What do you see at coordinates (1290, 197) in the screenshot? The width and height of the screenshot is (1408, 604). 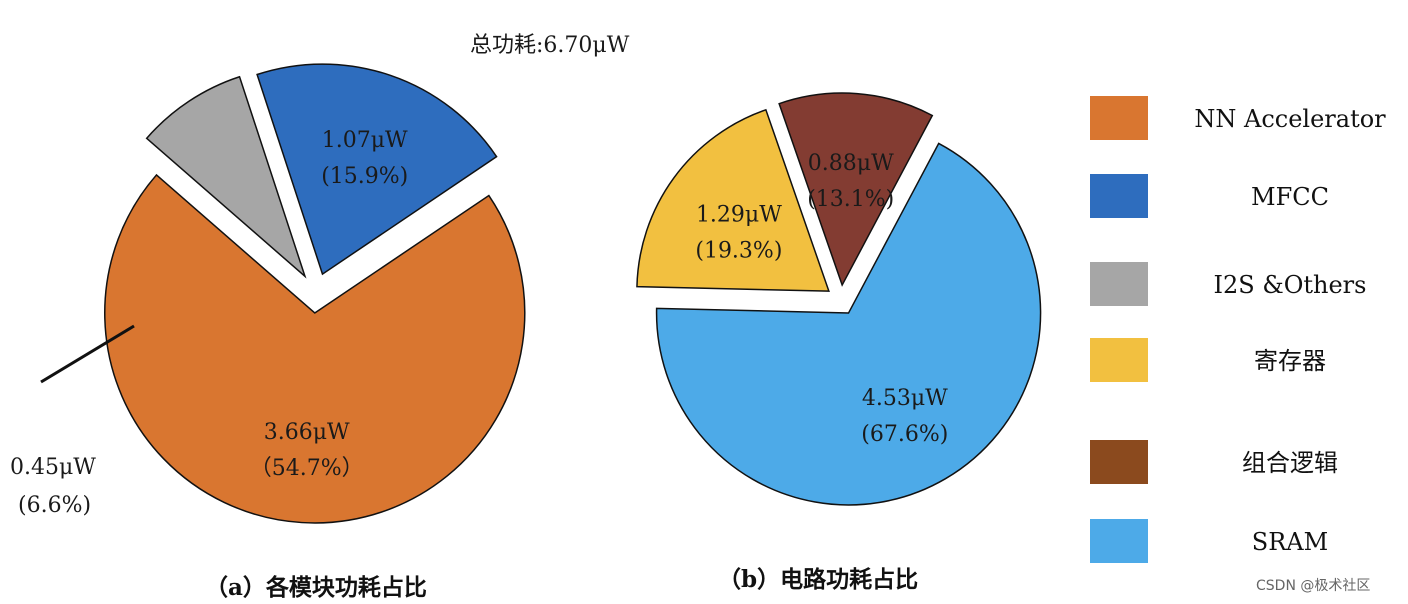 I see `legend-label-mfcc: MFCC` at bounding box center [1290, 197].